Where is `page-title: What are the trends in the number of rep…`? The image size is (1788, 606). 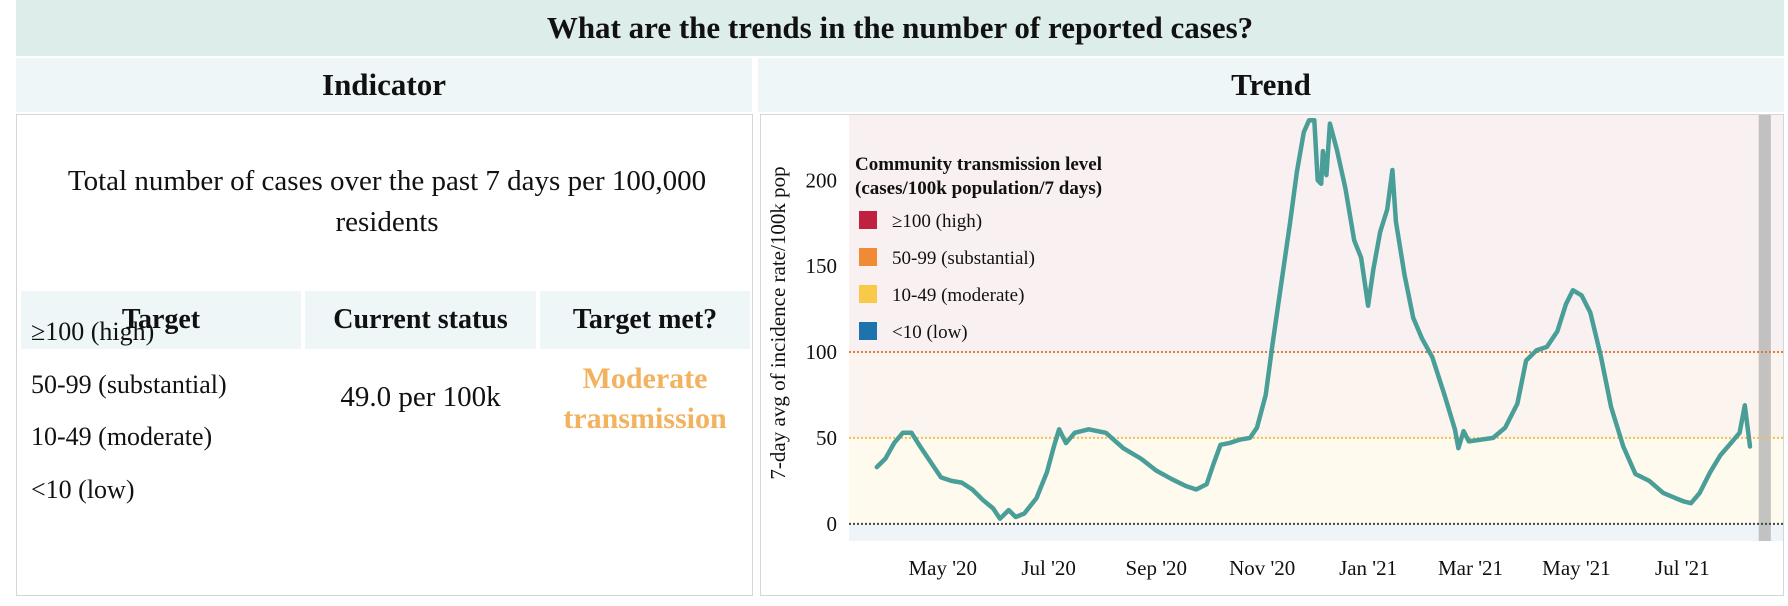
page-title: What are the trends in the number of rep… is located at coordinates (900, 28).